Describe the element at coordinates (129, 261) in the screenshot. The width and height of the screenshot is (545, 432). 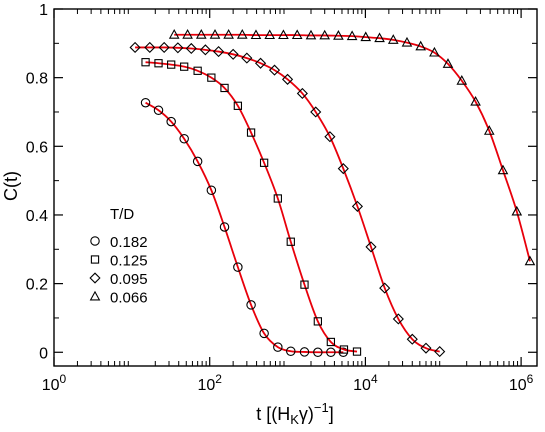
I see `legend-label: 0.125` at that location.